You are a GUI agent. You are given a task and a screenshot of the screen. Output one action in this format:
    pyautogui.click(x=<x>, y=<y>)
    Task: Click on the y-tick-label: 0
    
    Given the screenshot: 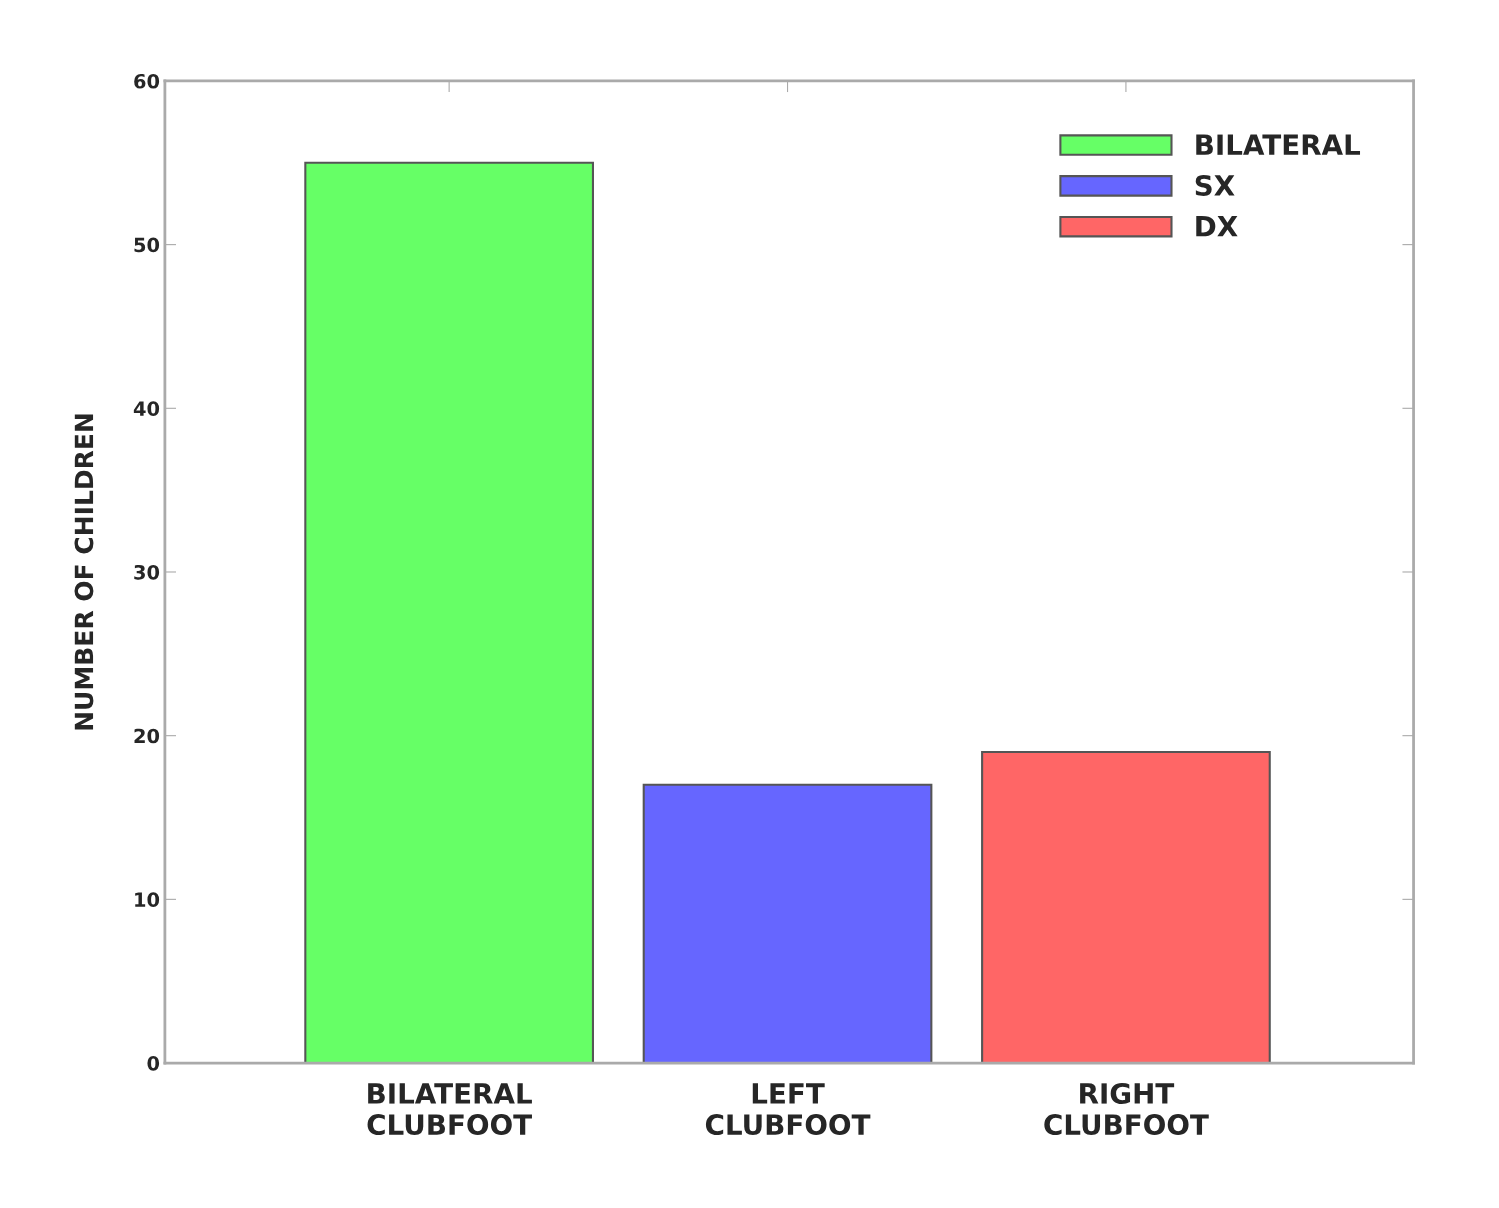 What is the action you would take?
    pyautogui.click(x=153, y=1063)
    